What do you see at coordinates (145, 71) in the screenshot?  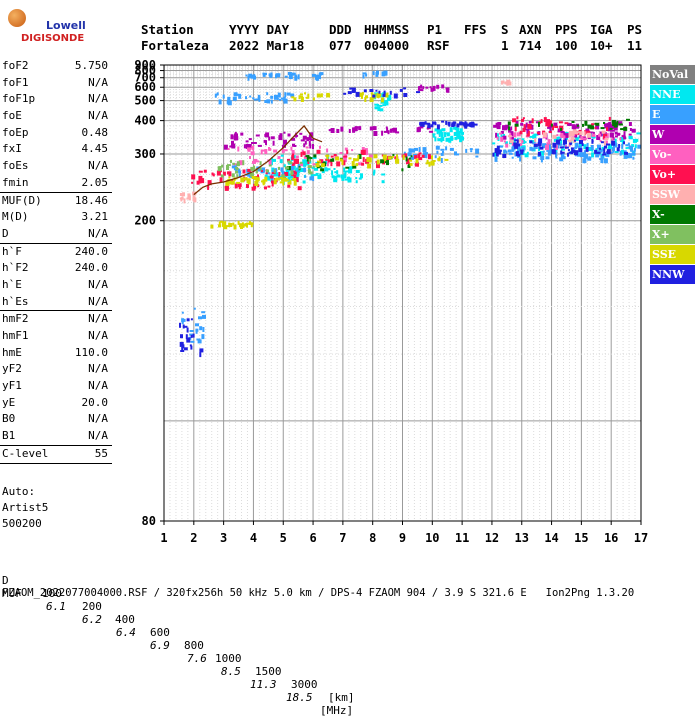 I see `y-tick-label: 800` at bounding box center [145, 71].